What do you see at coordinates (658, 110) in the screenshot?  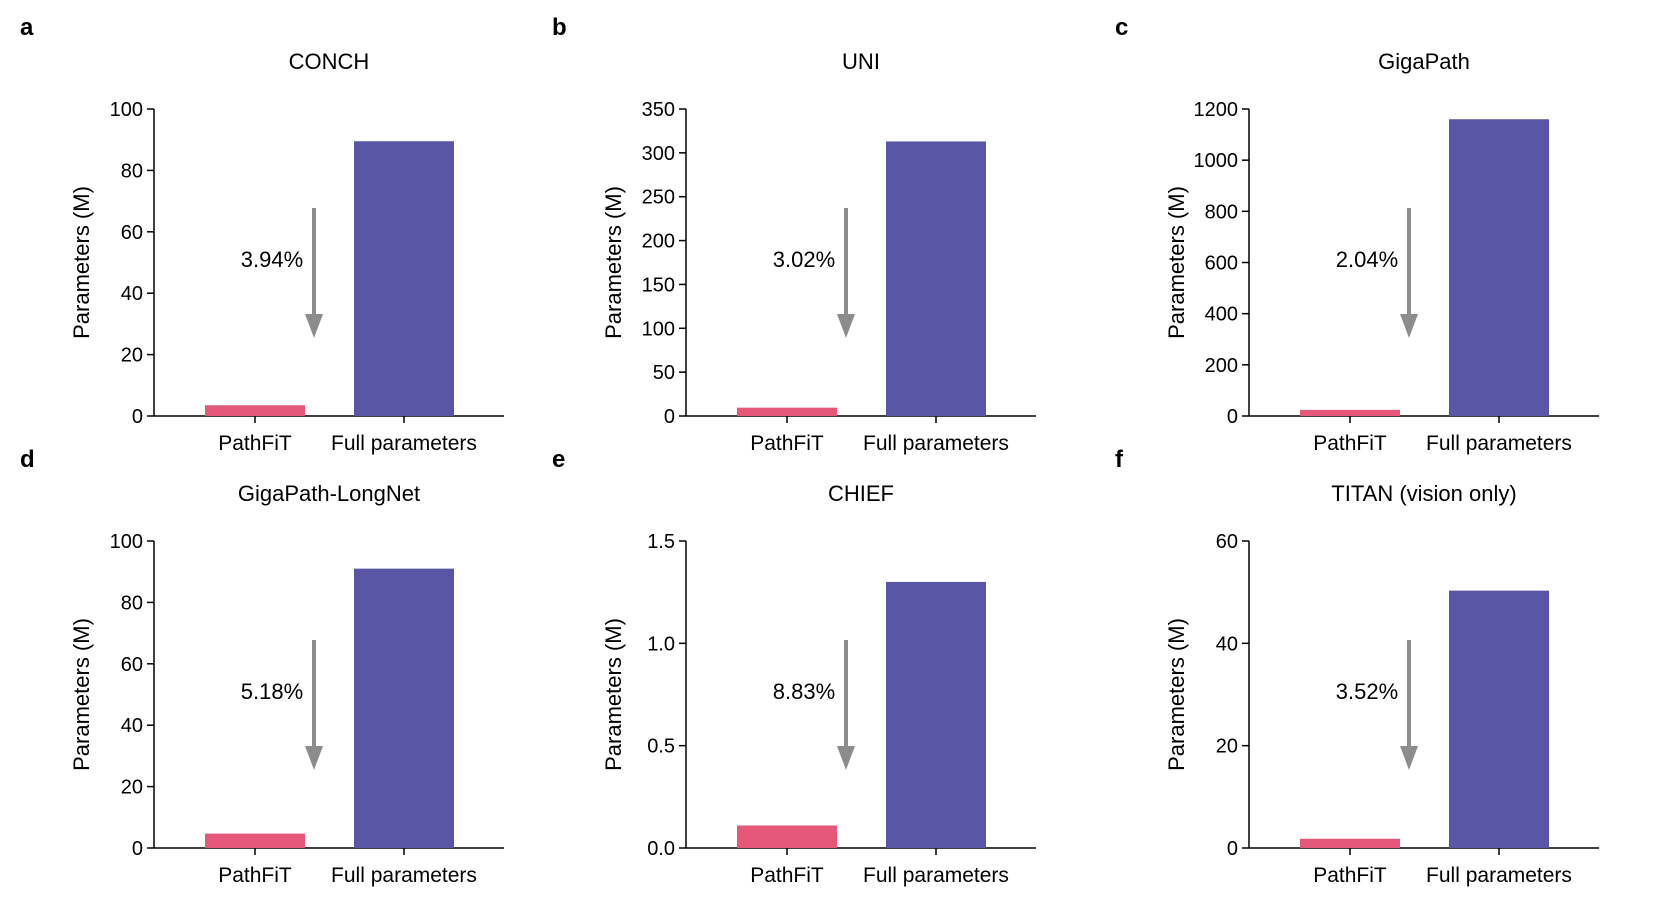 I see `y-tick-label: 350` at bounding box center [658, 110].